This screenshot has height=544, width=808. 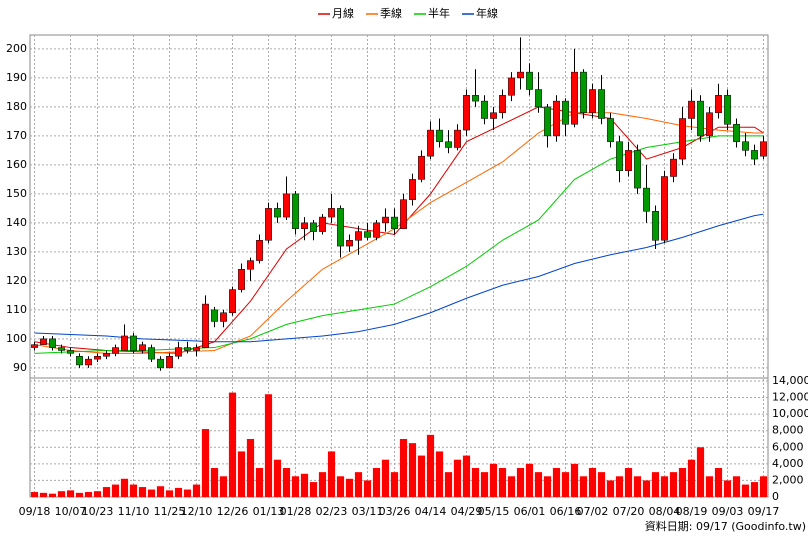 What do you see at coordinates (487, 13) in the screenshot?
I see `legend-label: 年線` at bounding box center [487, 13].